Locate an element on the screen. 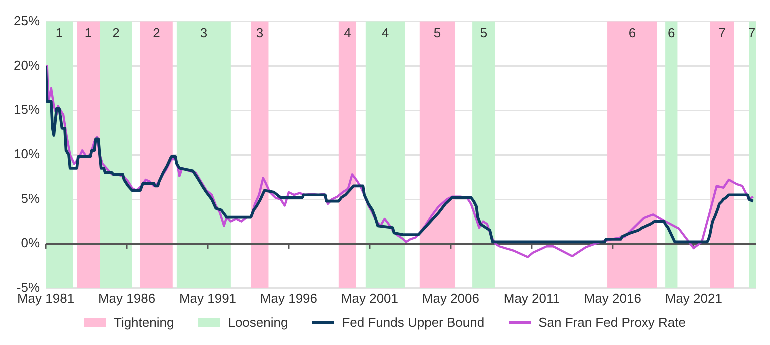 This screenshot has width=770, height=345. legend-label: Fed Funds Upper Bound is located at coordinates (413, 322).